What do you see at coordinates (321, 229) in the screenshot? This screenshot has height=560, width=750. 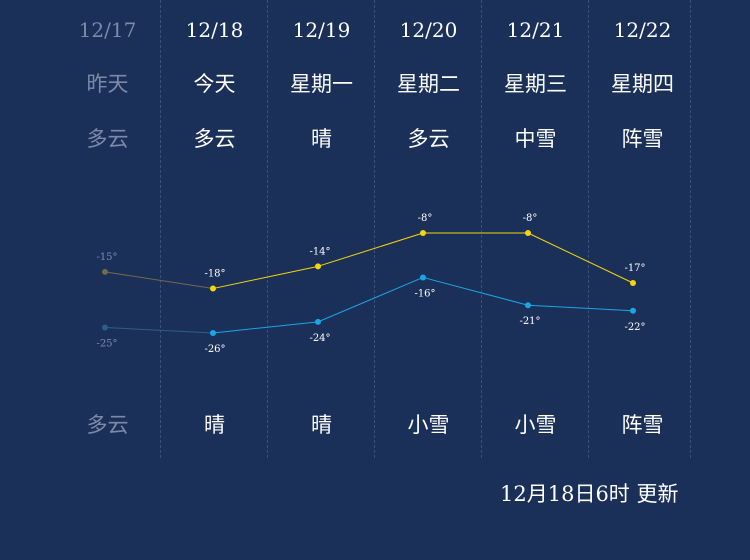 I see `forecast-column: 12/19 星期一 晴 晴` at bounding box center [321, 229].